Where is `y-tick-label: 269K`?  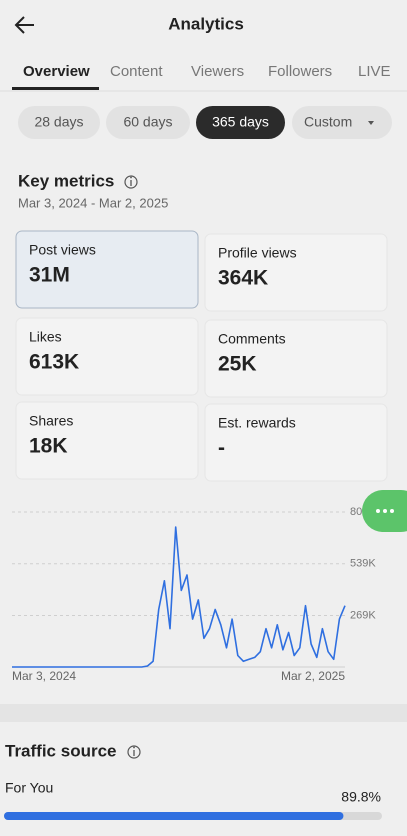 y-tick-label: 269K is located at coordinates (363, 615).